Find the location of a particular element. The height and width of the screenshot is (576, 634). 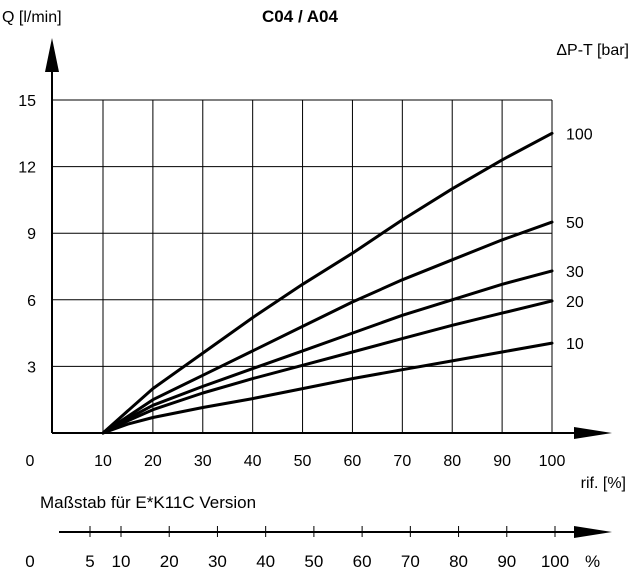

y-tick-label: 15 is located at coordinates (27, 101).